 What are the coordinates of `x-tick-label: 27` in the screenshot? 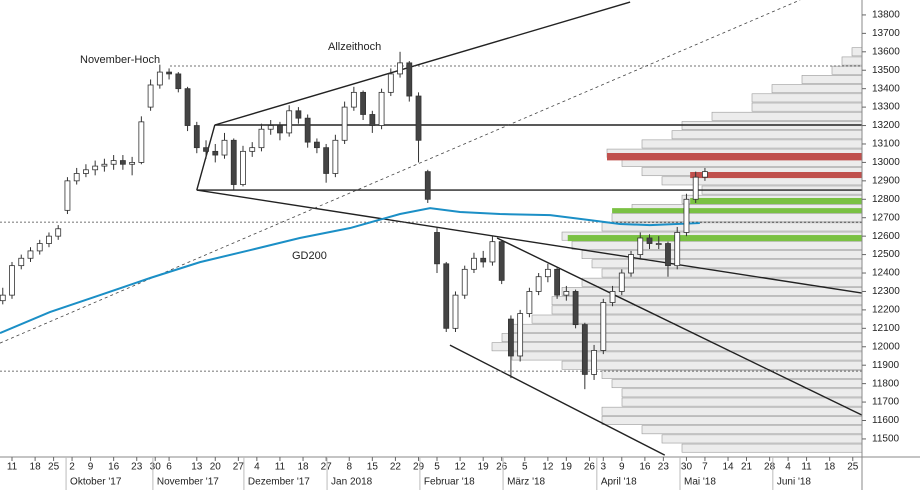 It's located at (327, 467).